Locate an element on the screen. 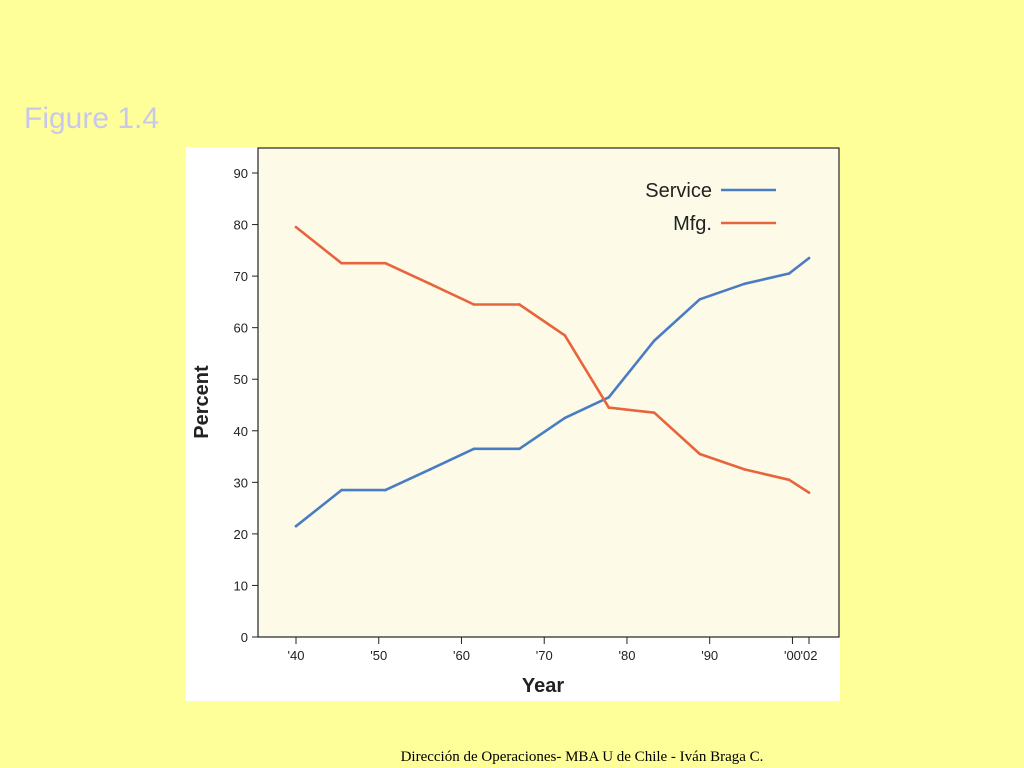  x-tick-label: '90 is located at coordinates (709, 655).